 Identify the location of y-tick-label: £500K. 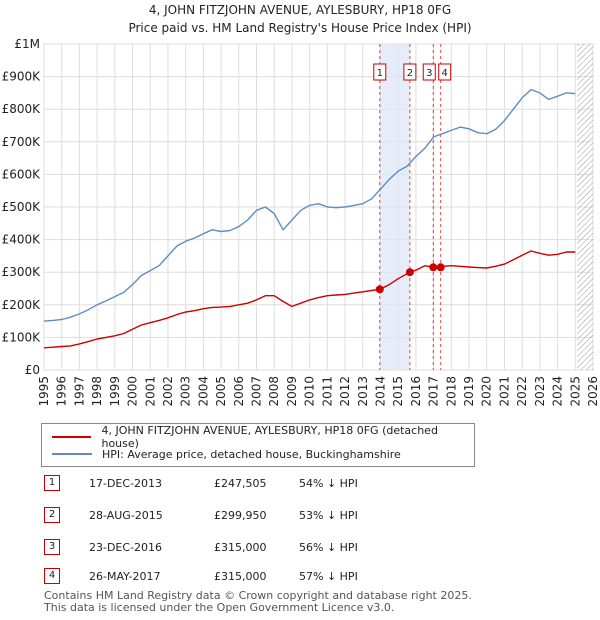
(22, 207).